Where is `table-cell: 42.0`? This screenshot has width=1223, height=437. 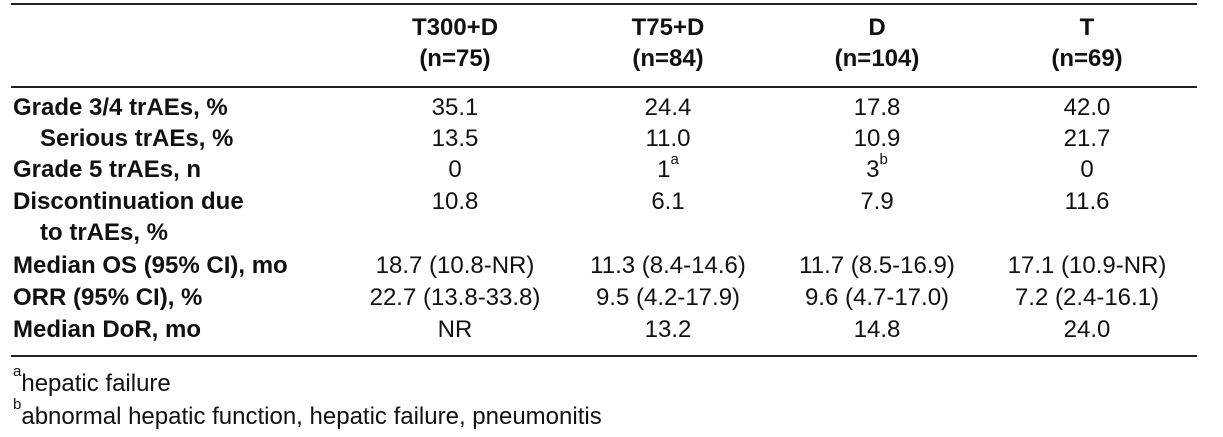 table-cell: 42.0 is located at coordinates (1087, 107).